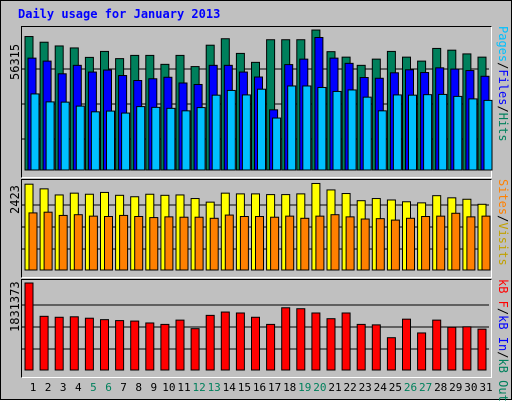 Image resolution: width=512 pixels, height=402 pixels. What do you see at coordinates (214, 387) in the screenshot?
I see `x-tick-label: 13` at bounding box center [214, 387].